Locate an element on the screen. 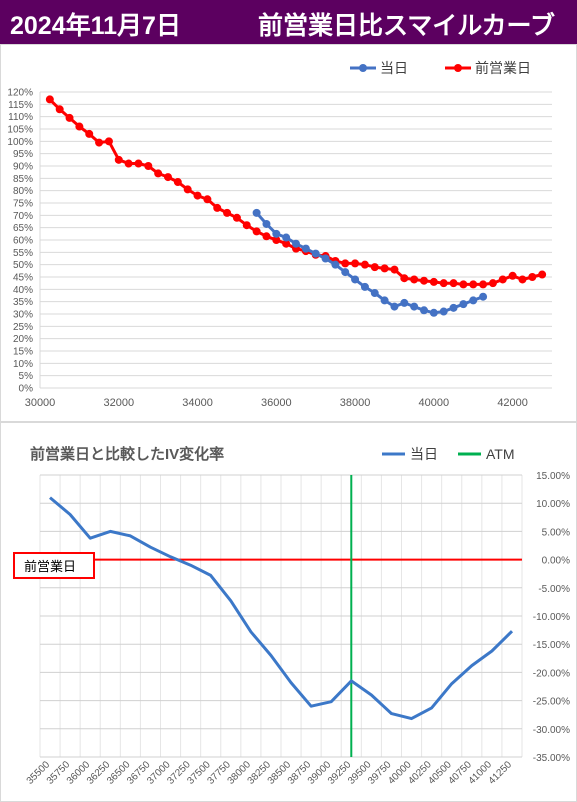 Image resolution: width=577 pixels, height=802 pixels. chart2-y-tick-label: -30.00% is located at coordinates (551, 730).